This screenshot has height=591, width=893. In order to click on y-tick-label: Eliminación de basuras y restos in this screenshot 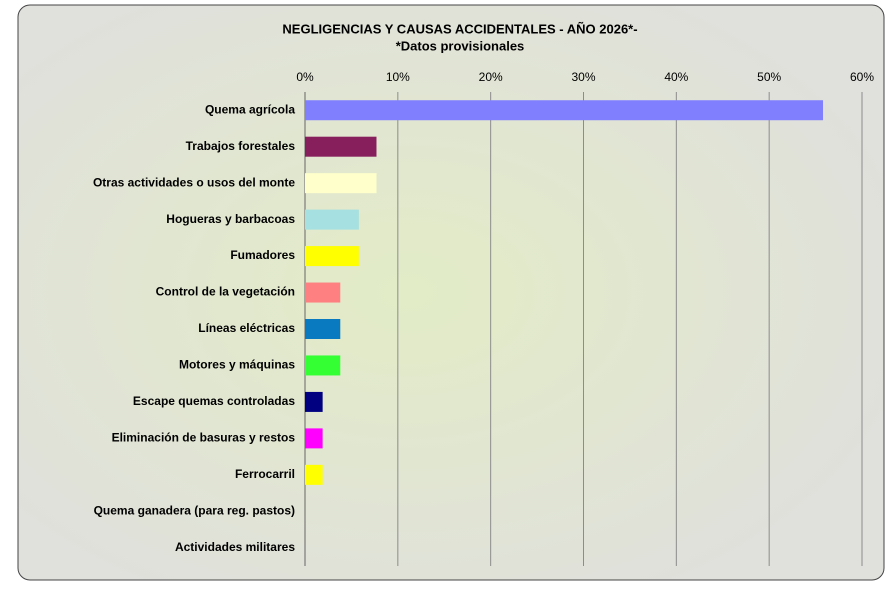, I will do `click(204, 438)`.